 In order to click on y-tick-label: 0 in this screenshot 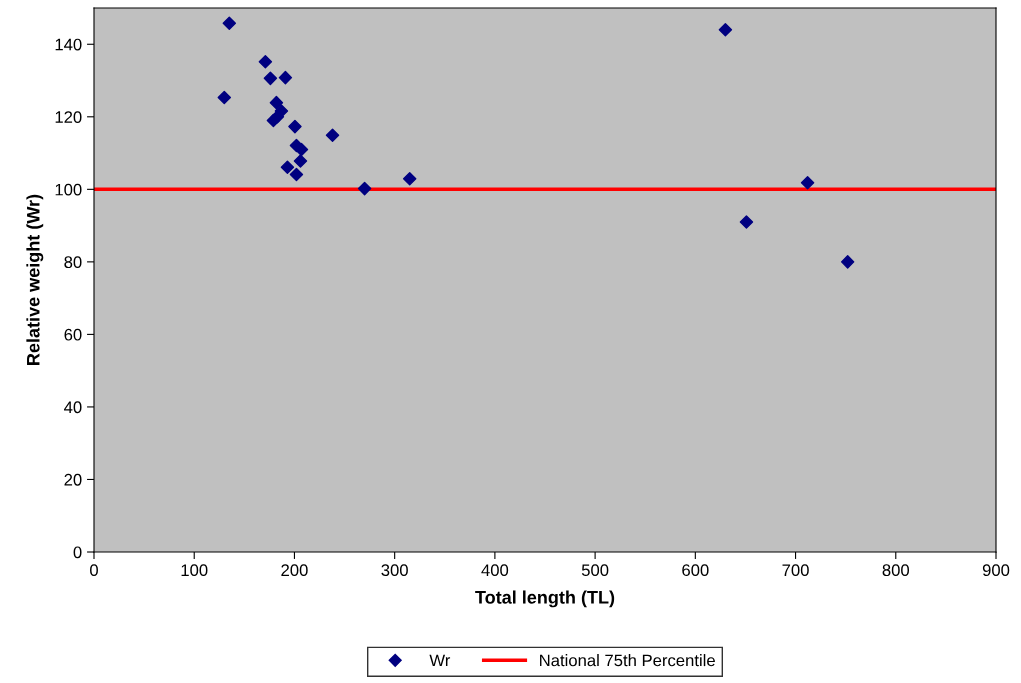, I will do `click(77, 552)`.